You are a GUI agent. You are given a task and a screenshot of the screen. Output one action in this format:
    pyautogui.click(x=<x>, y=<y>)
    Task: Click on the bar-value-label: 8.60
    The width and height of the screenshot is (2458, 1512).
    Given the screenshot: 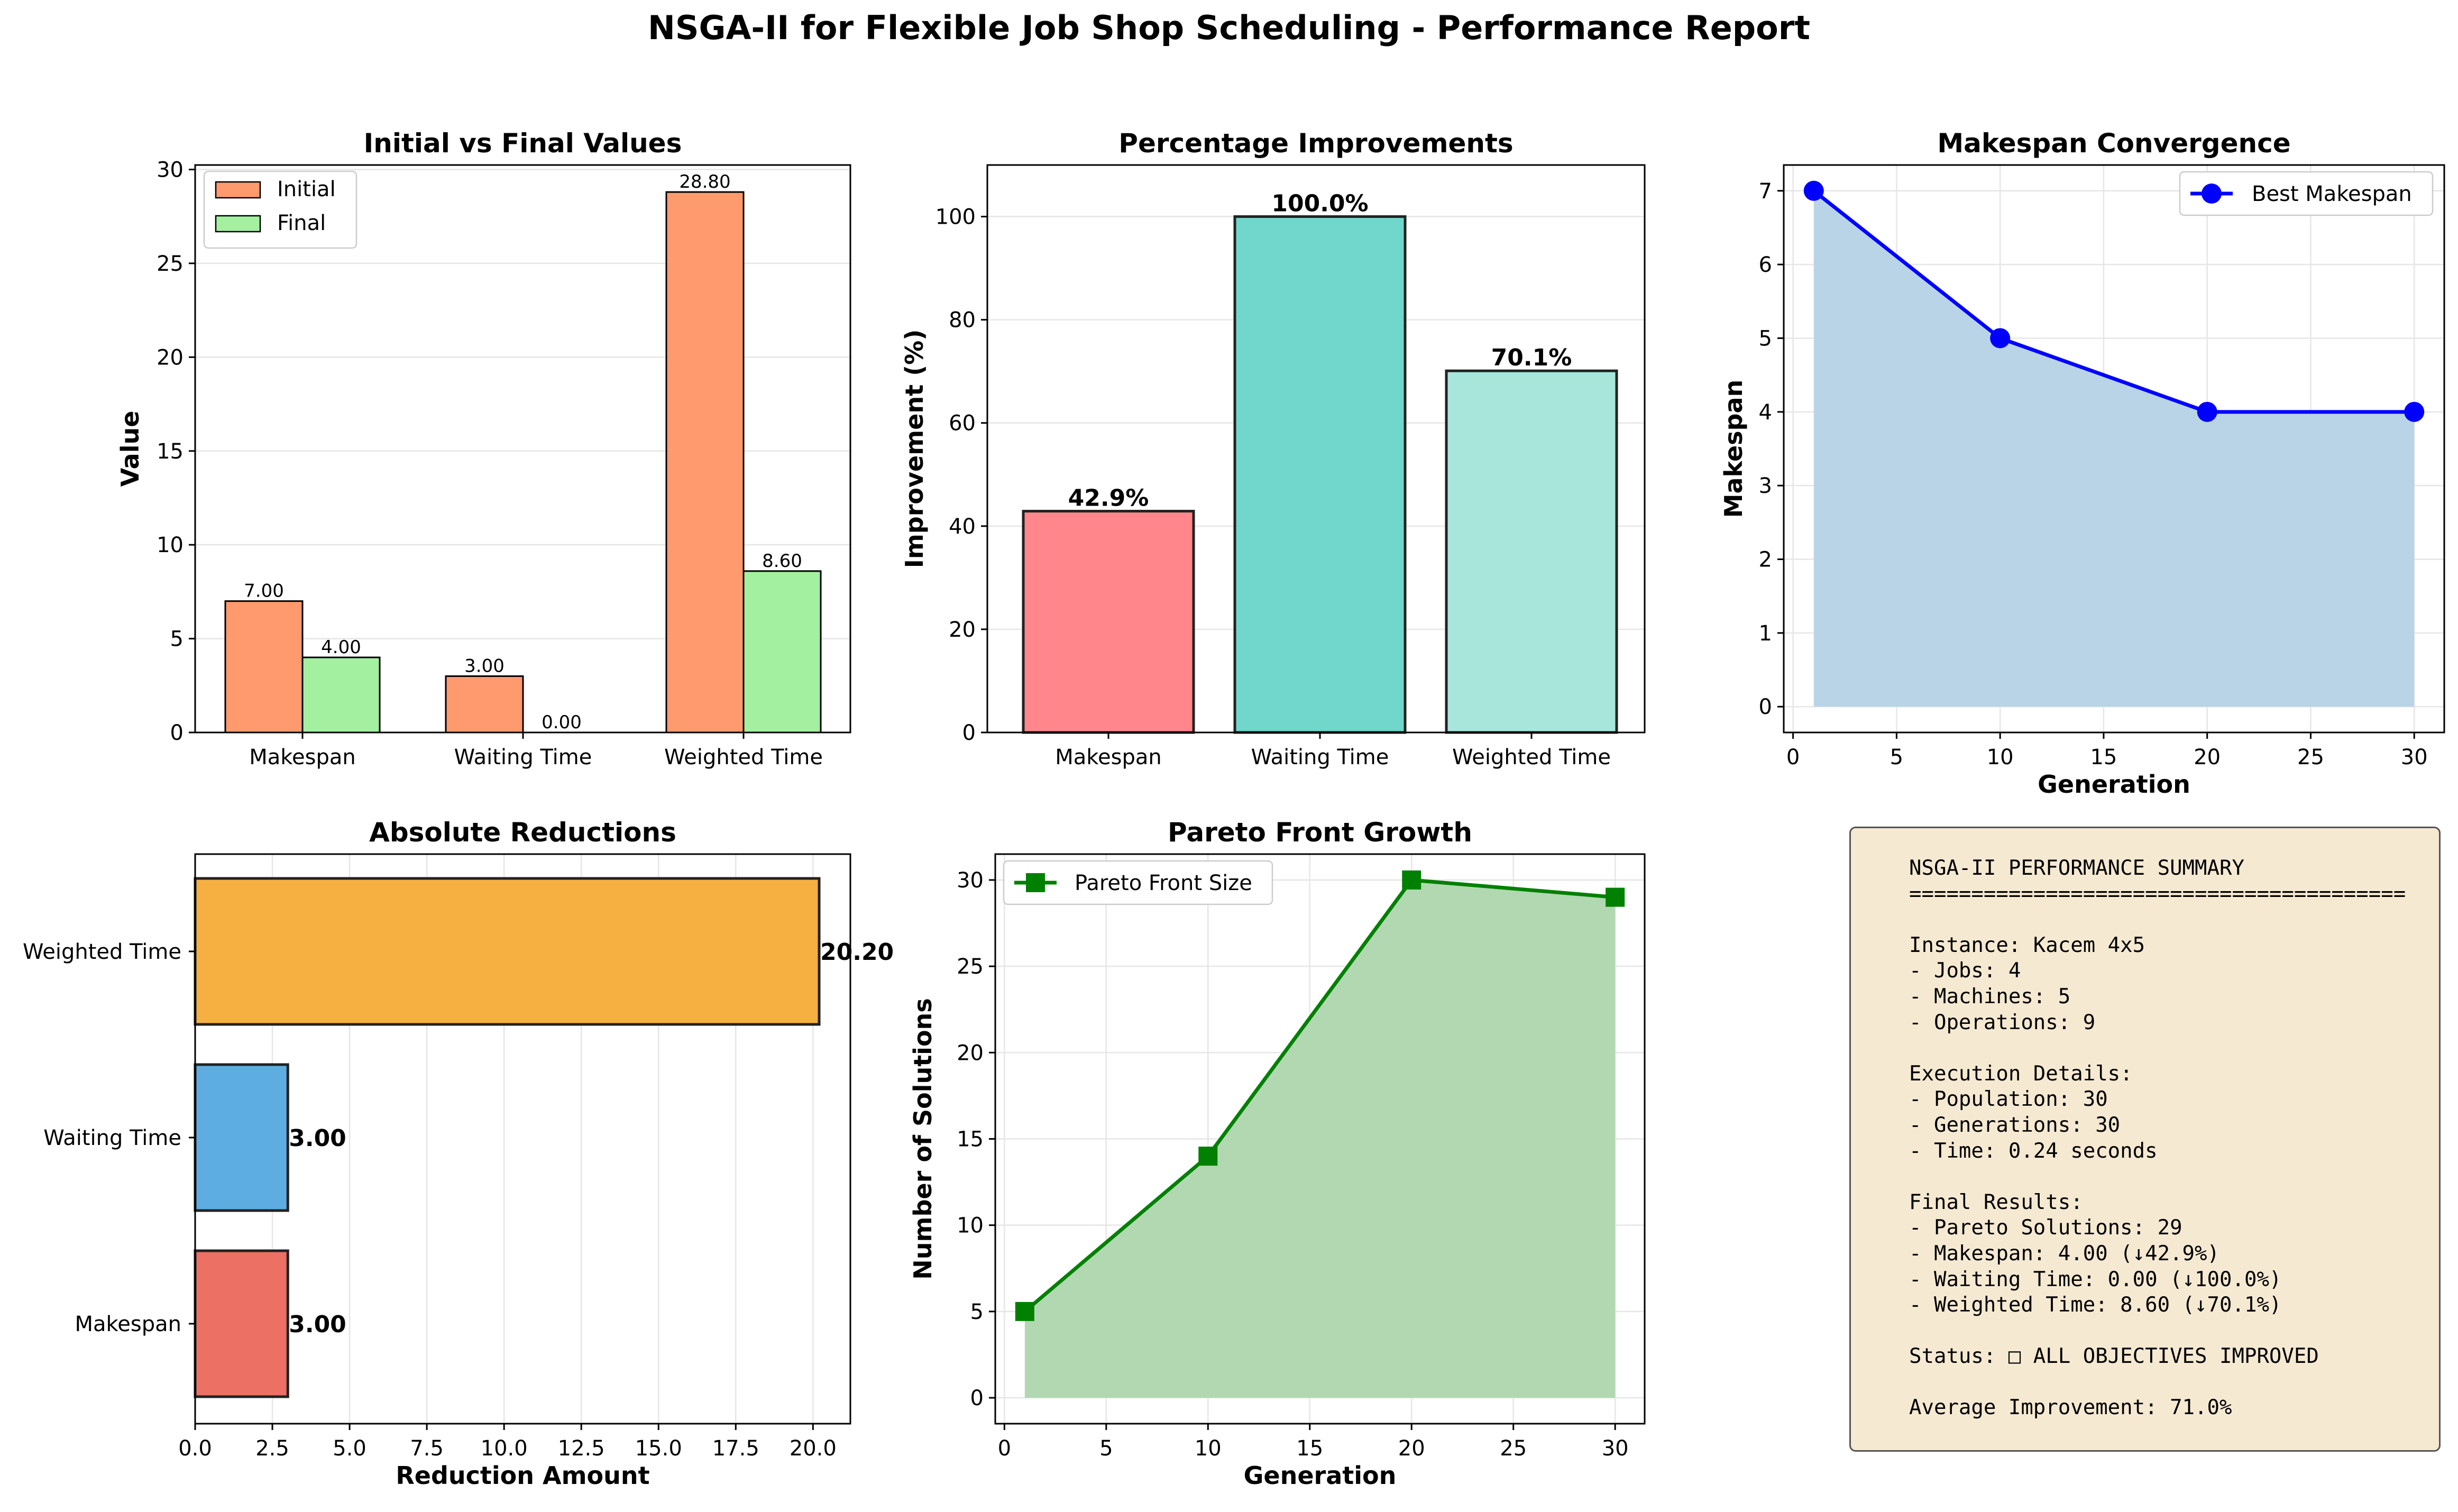 What is the action you would take?
    pyautogui.click(x=782, y=561)
    